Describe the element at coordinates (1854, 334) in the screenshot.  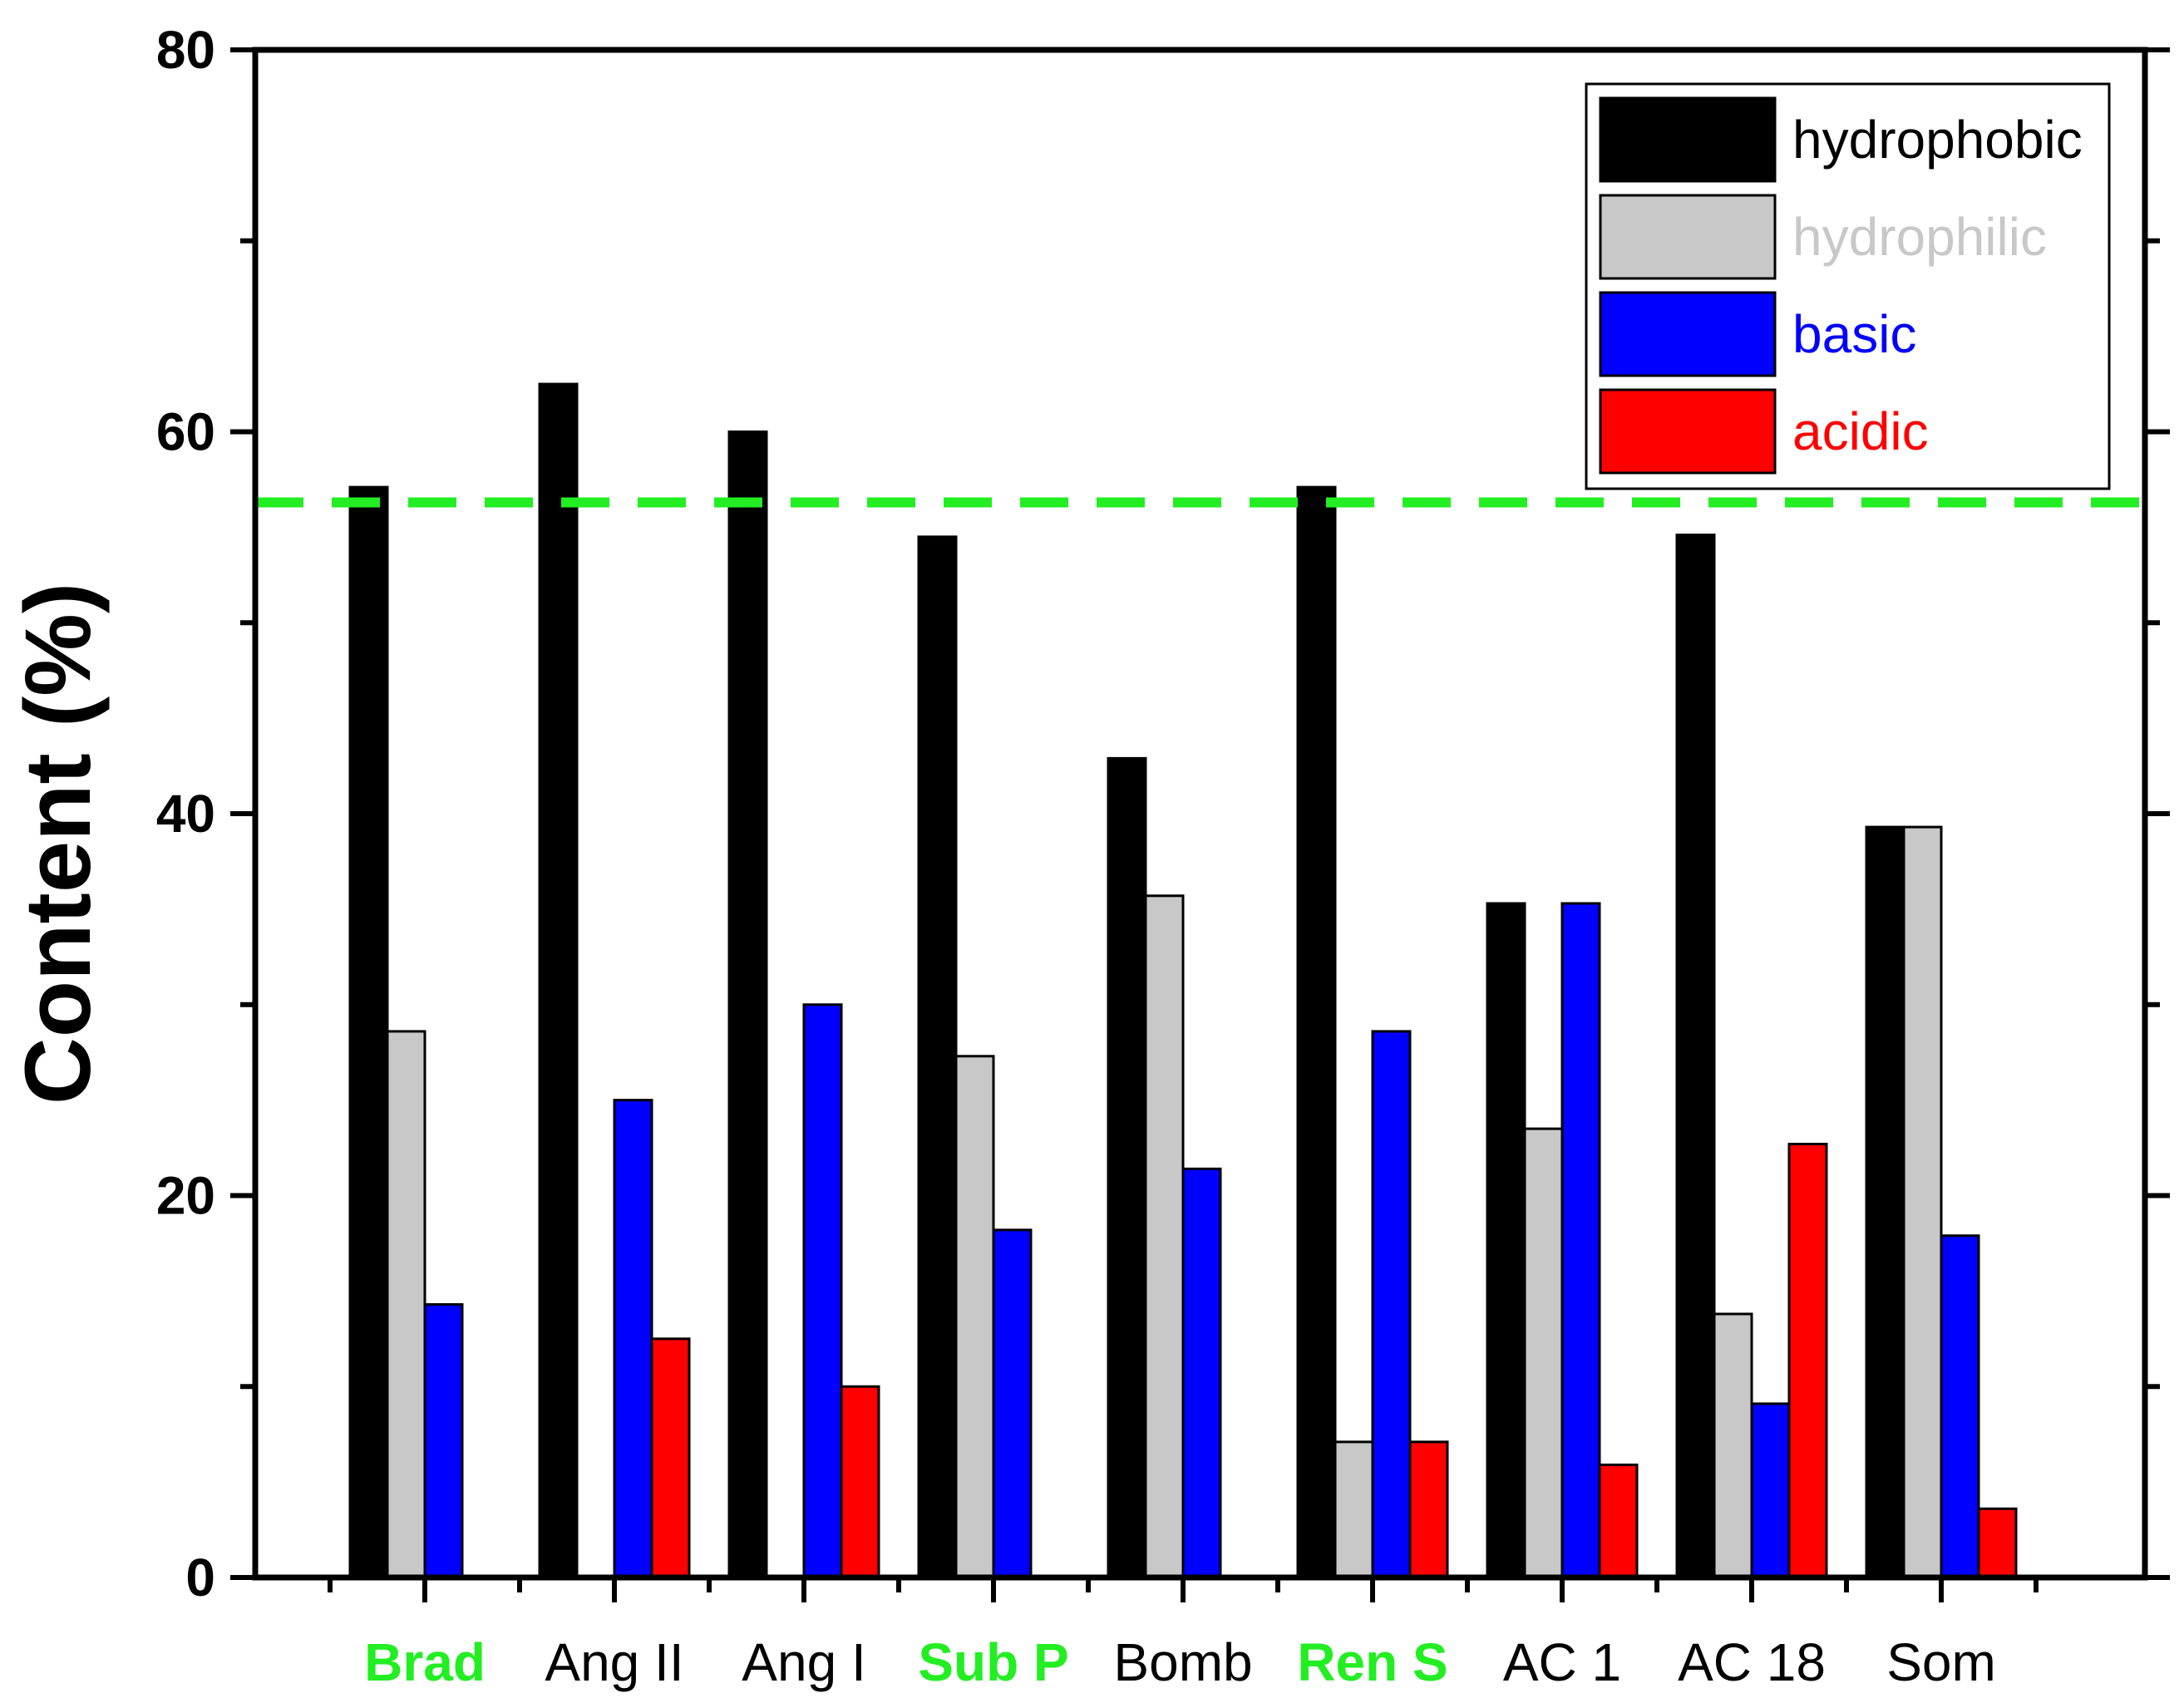
I see `legend-label-basic: basic` at that location.